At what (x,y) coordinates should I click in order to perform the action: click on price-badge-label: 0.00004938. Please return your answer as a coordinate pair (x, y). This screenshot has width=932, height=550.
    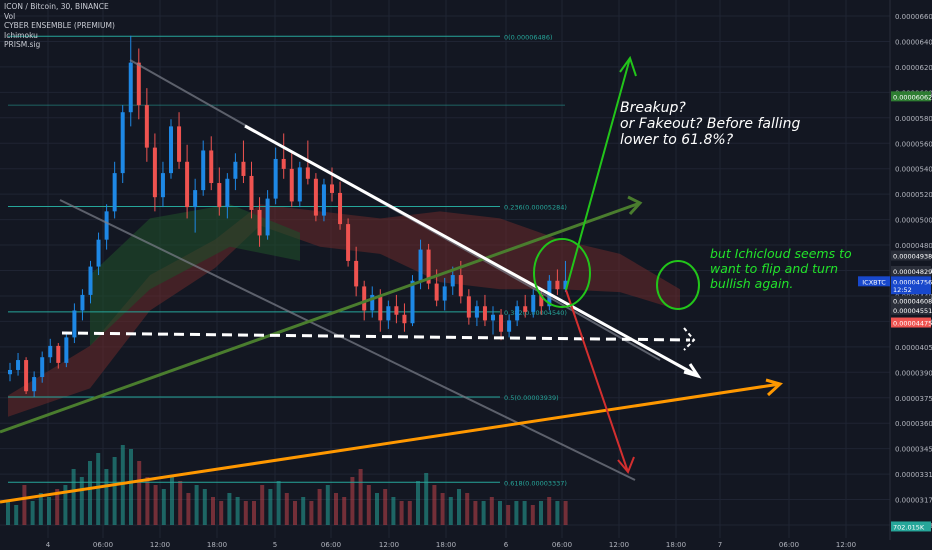
    Looking at the image, I should click on (912, 257).